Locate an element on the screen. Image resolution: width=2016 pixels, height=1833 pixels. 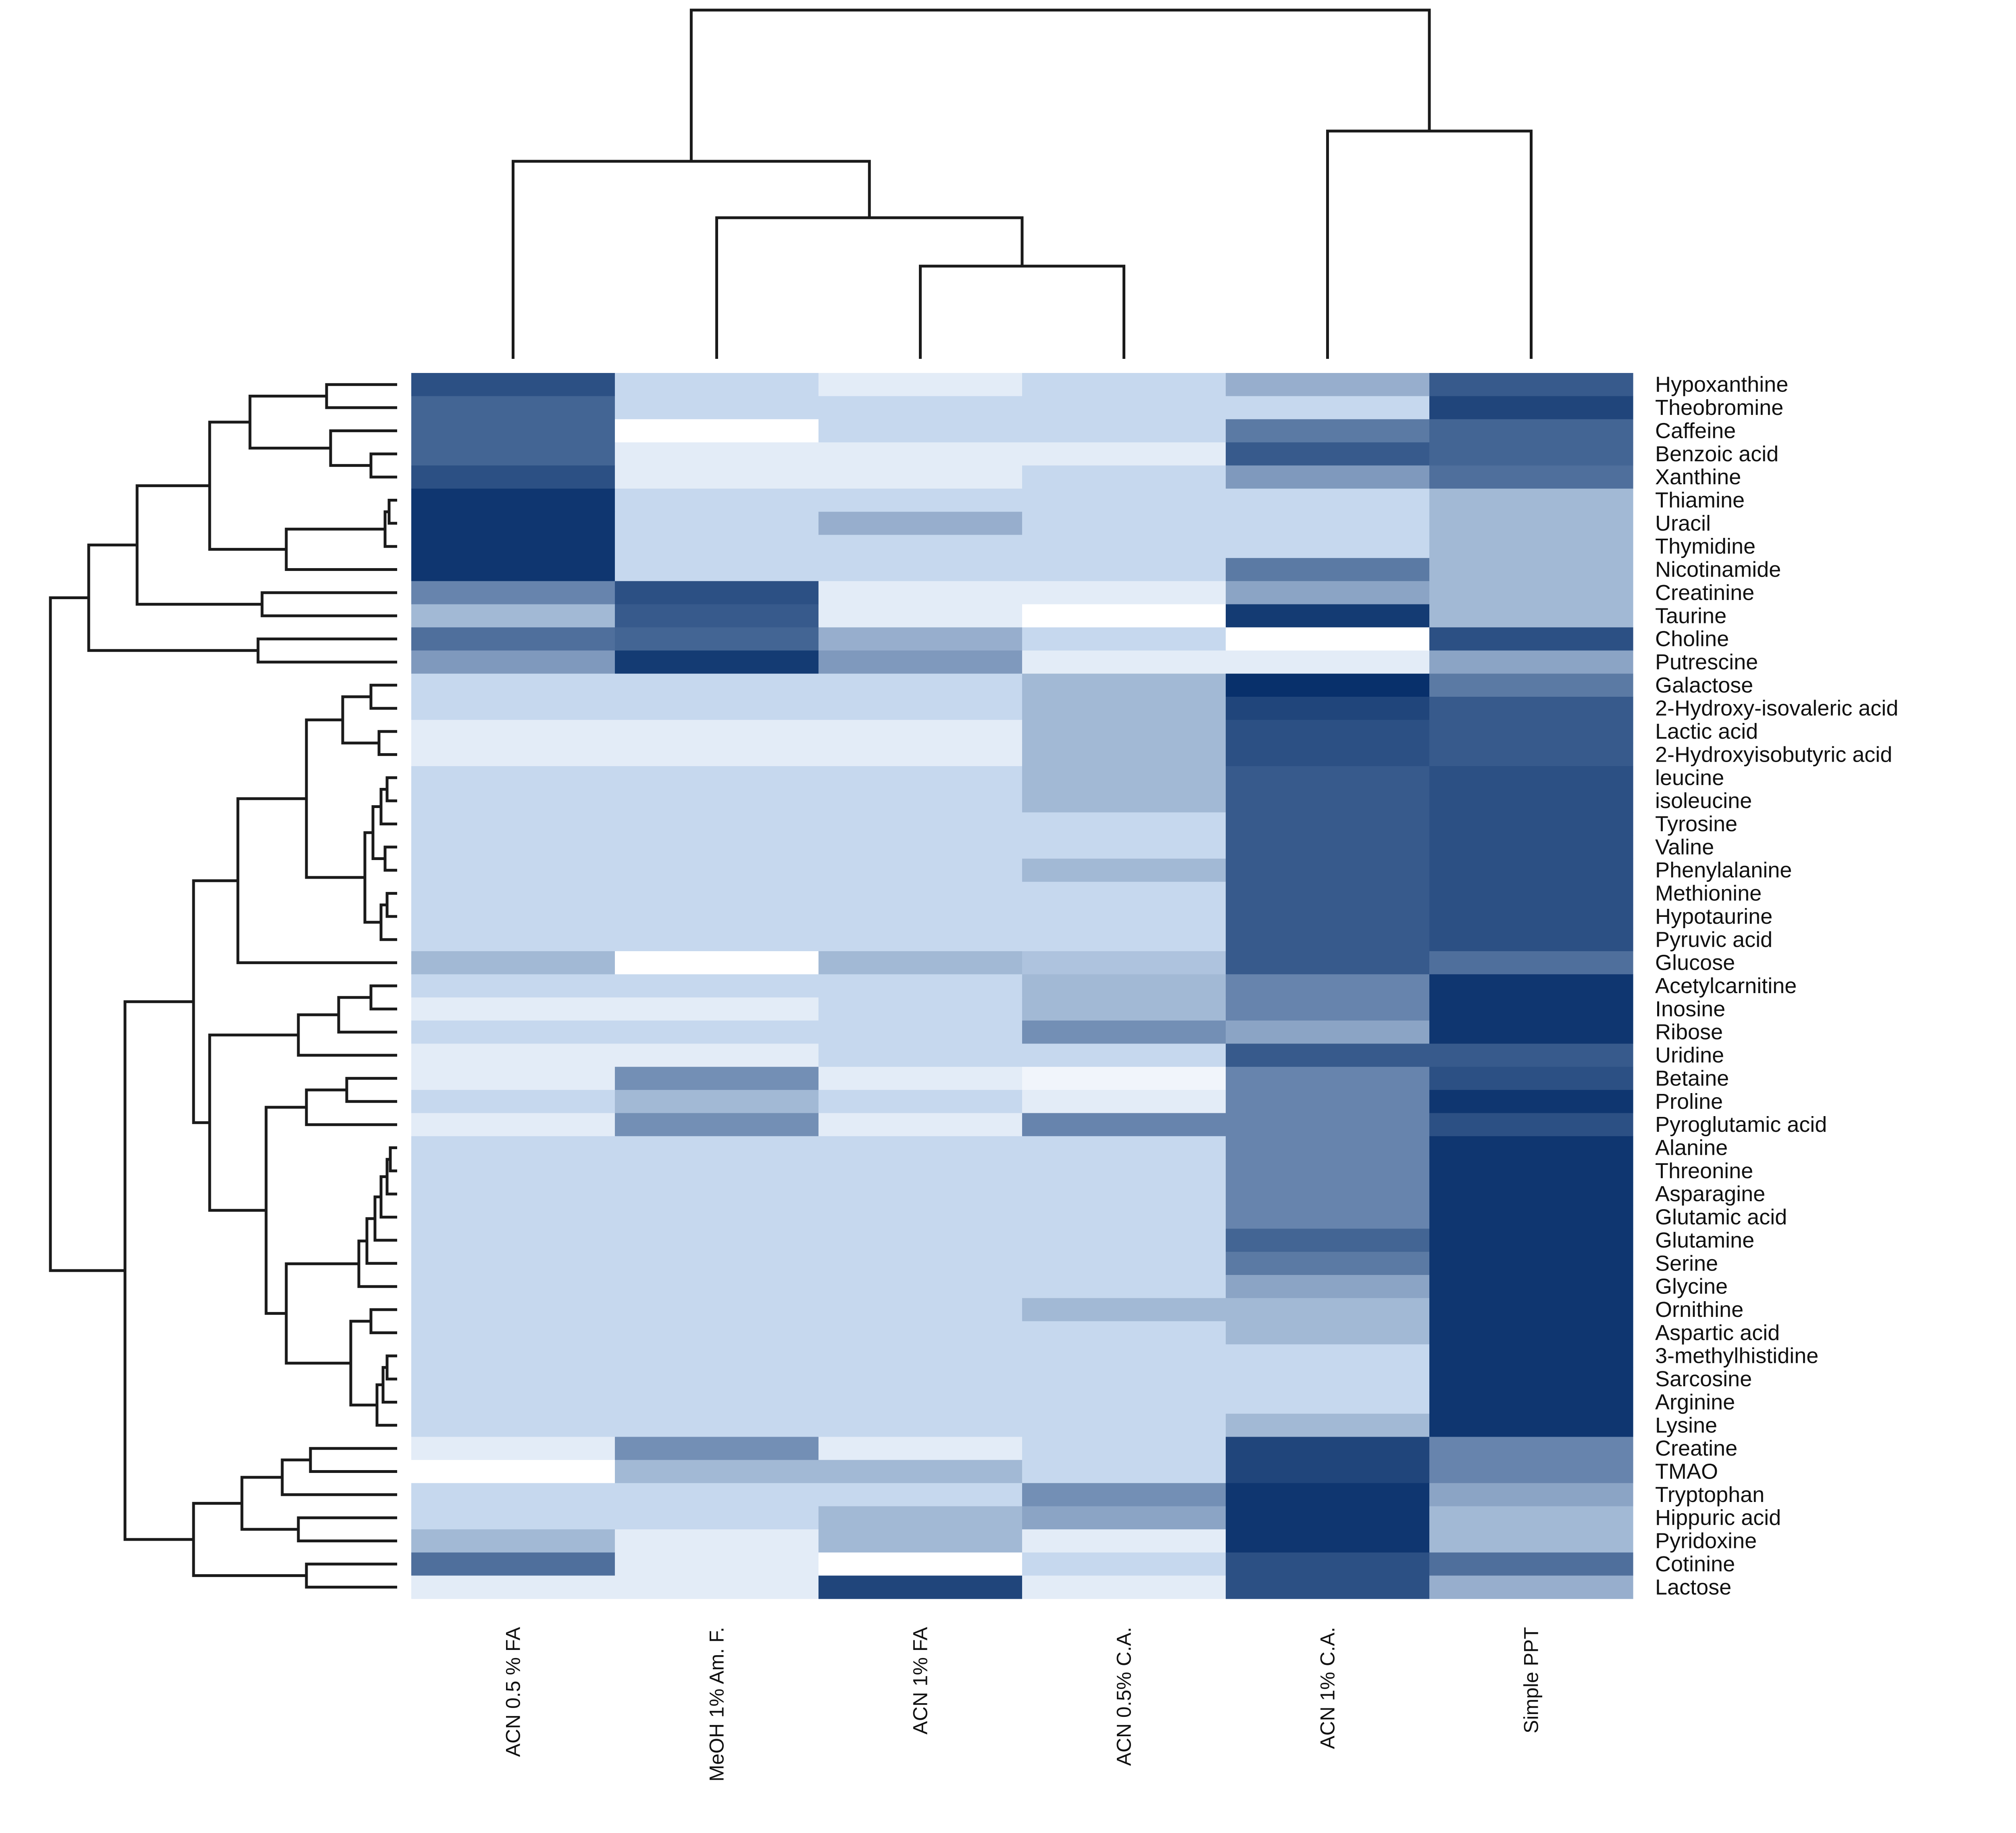
row-label: Hippuric acid is located at coordinates (1718, 1518).